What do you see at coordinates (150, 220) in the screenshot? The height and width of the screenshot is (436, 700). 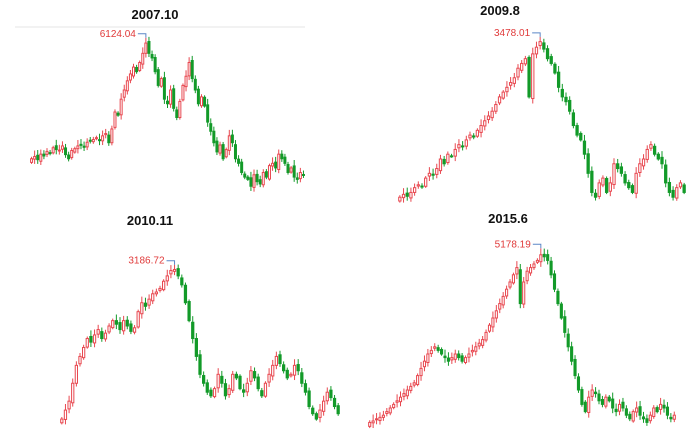 I see `chart-title: 2010.11` at bounding box center [150, 220].